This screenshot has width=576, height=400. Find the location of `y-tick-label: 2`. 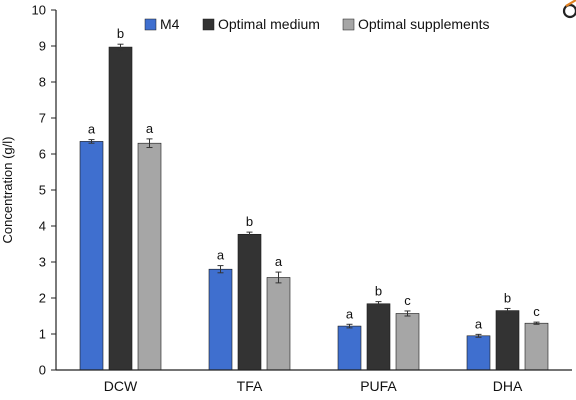

y-tick-label: 2 is located at coordinates (42, 298).